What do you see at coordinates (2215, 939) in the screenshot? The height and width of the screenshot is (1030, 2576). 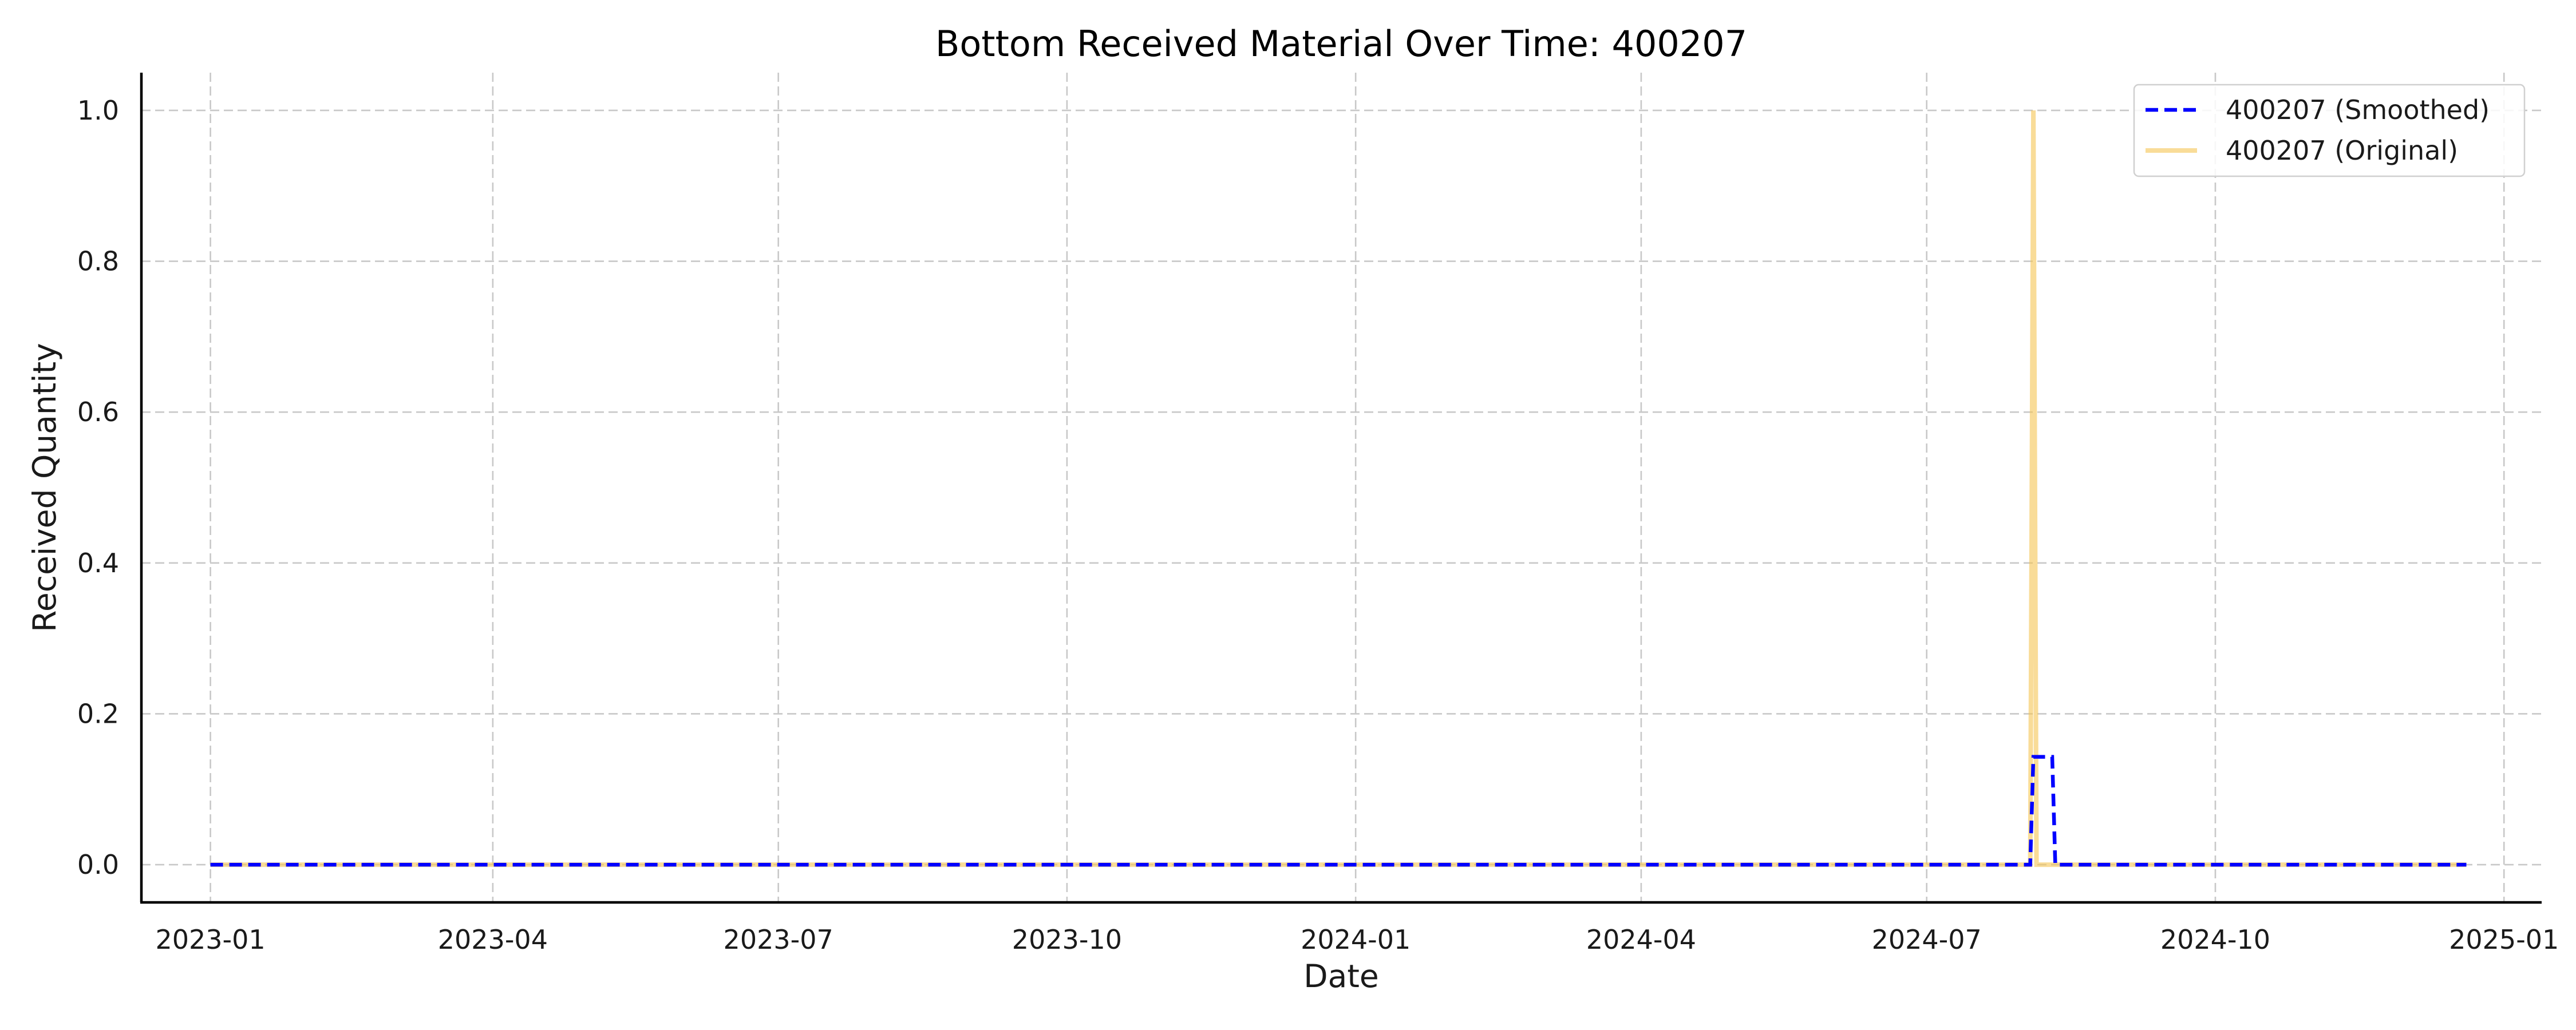 I see `x-tick-label: 2024-10` at bounding box center [2215, 939].